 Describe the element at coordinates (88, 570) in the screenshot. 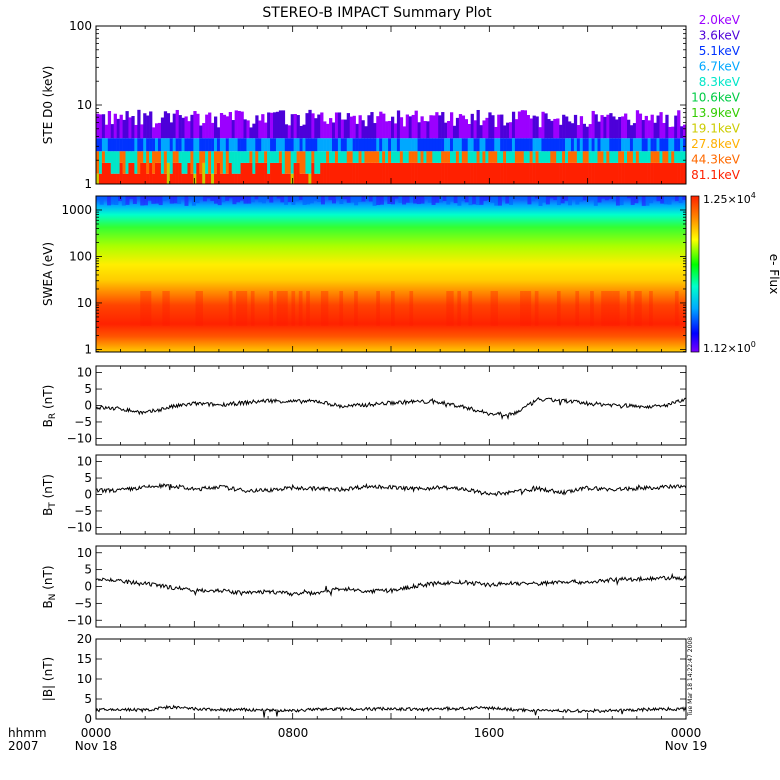

I see `y-tick-label: 5` at that location.